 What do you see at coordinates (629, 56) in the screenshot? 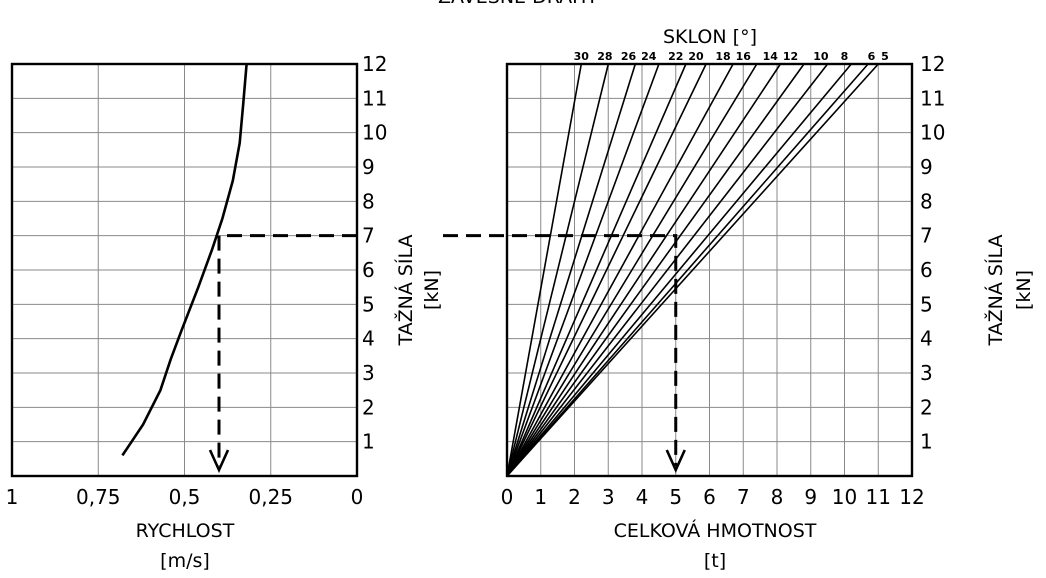
I see `slope-label: 26` at bounding box center [629, 56].